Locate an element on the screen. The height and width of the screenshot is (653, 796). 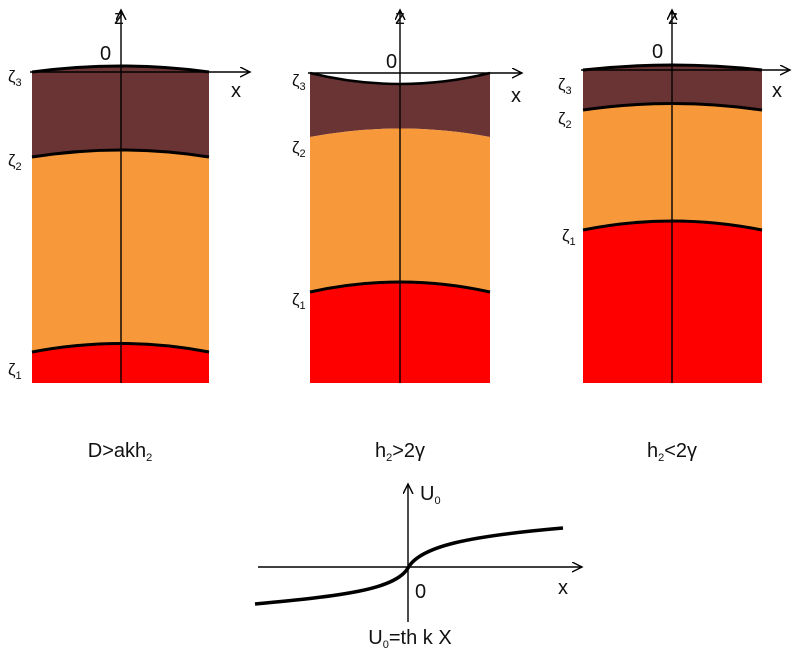
caption: h2<2γ is located at coordinates (672, 452).